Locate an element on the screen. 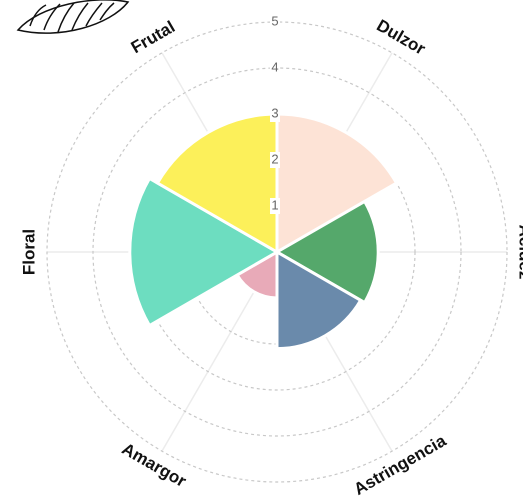 The width and height of the screenshot is (523, 503). y-tick-label: 3 is located at coordinates (274, 112).